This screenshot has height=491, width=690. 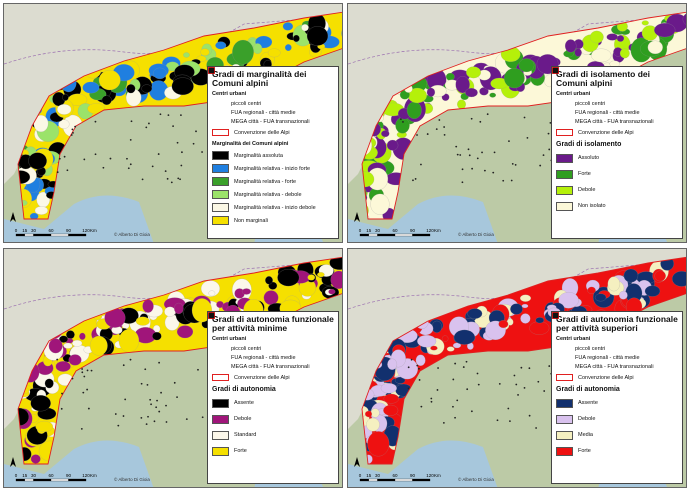 What do you see at coordinates (378, 475) in the screenshot?
I see `scale-tick-label: 30` at bounding box center [378, 475].